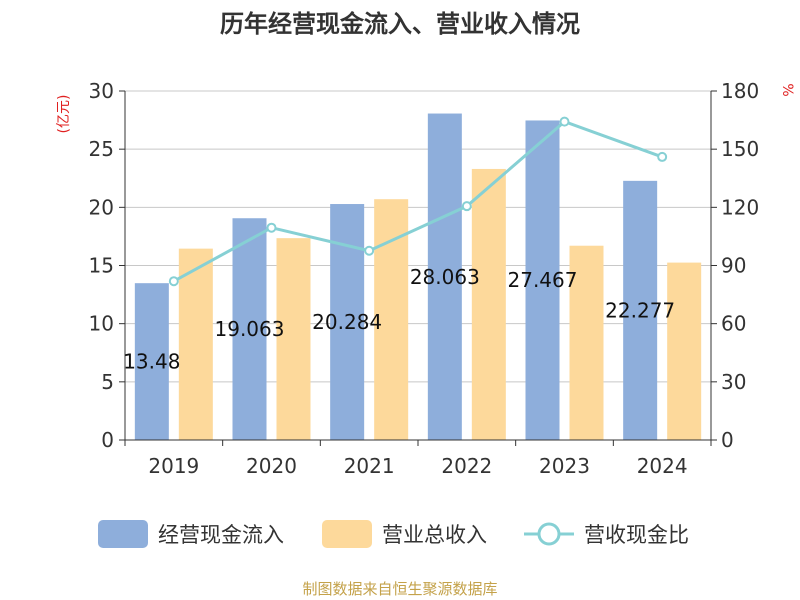  I want to click on data-labels: 13.48 19.063 20.284 28.063 27.467 22.277, so click(399, 319).